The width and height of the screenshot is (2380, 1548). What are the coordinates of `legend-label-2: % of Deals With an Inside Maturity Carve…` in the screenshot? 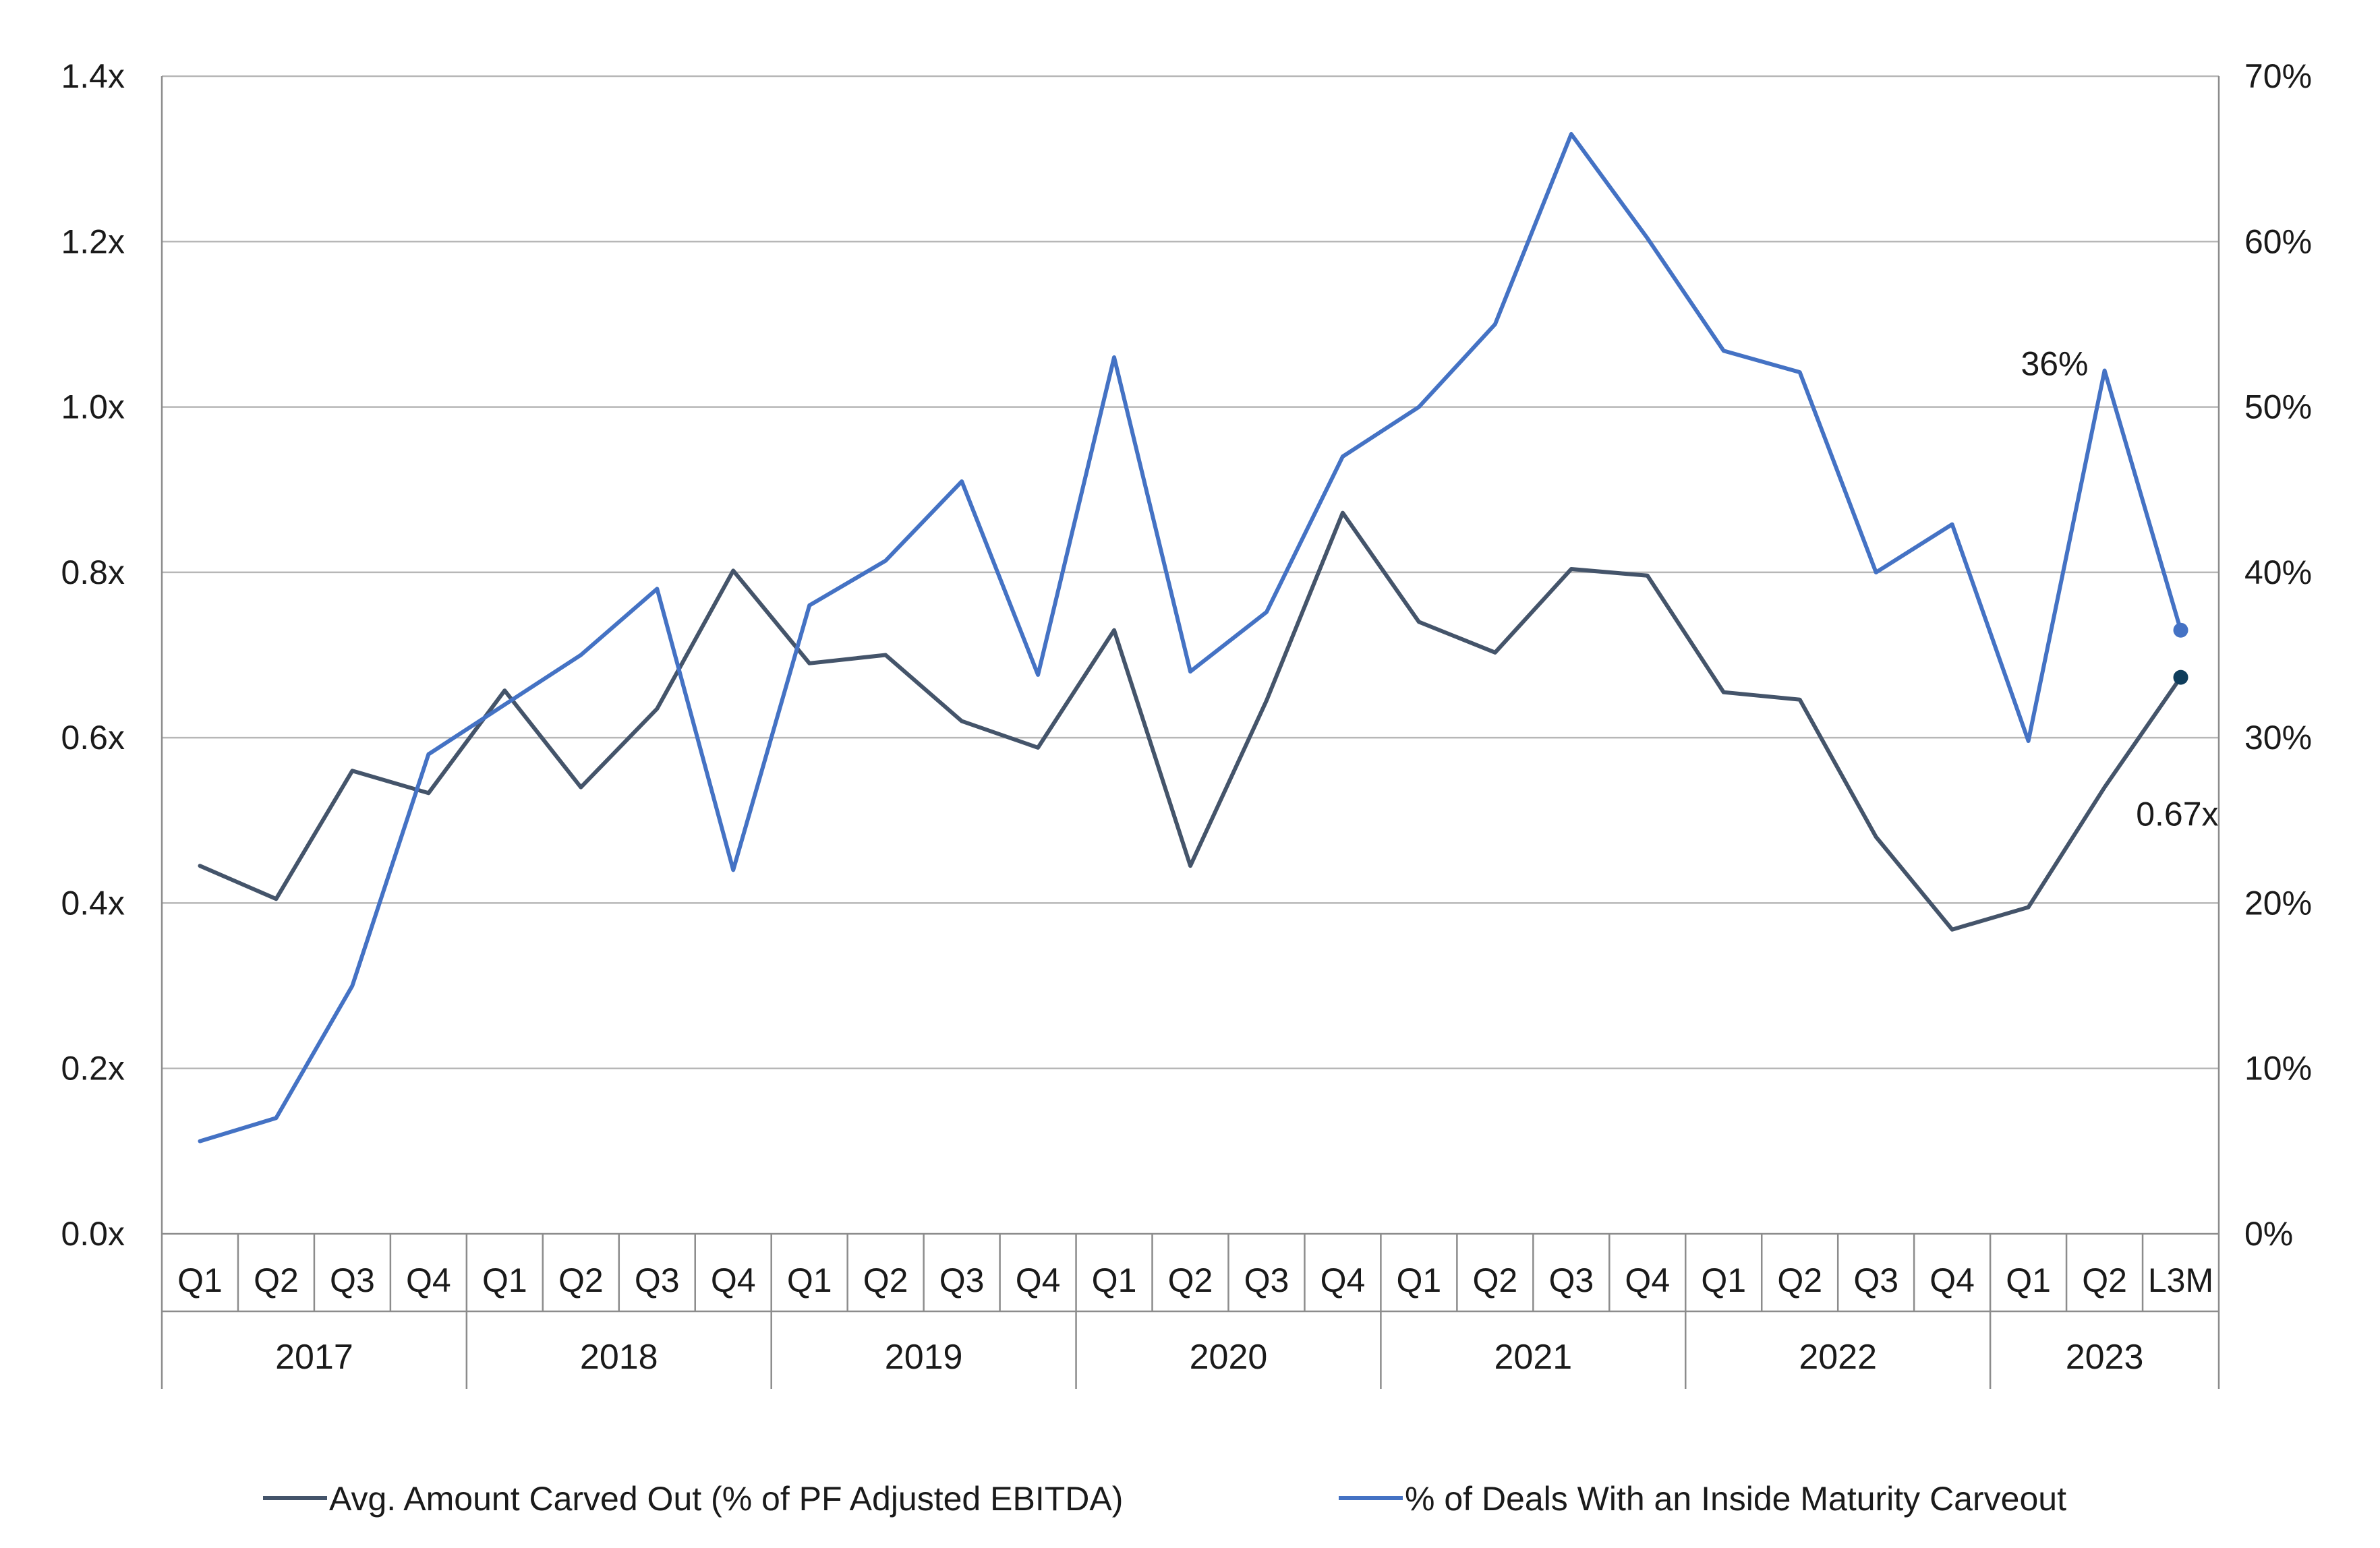 It's located at (1735, 1499).